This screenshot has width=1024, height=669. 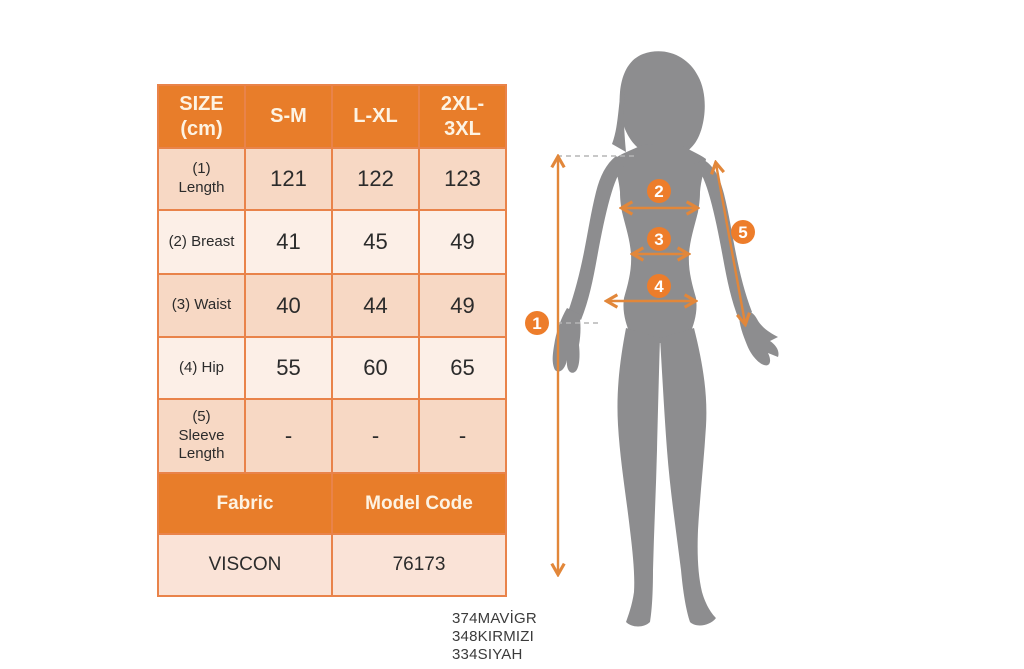 What do you see at coordinates (730, 243) in the screenshot?
I see `sleeve-arrow` at bounding box center [730, 243].